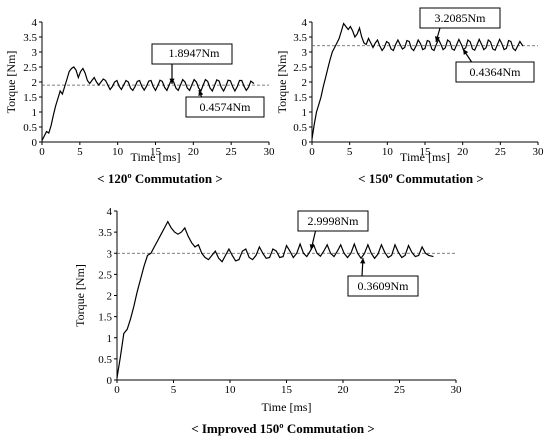  Describe the element at coordinates (195, 53) in the screenshot. I see `annotation-label: 1.8947Nm` at that location.